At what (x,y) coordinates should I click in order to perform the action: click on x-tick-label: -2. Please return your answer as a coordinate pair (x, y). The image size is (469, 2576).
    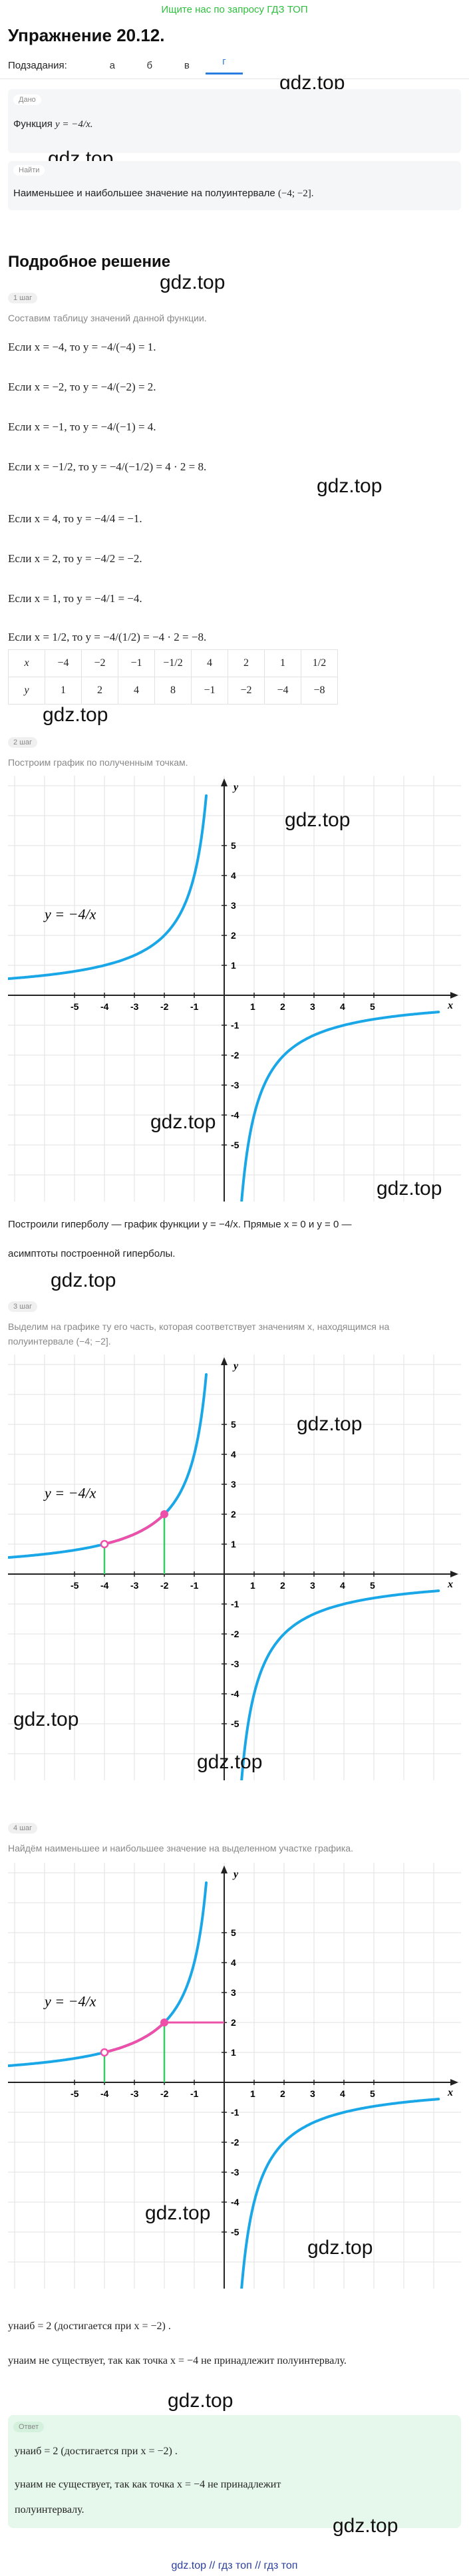
    Looking at the image, I should click on (164, 1585).